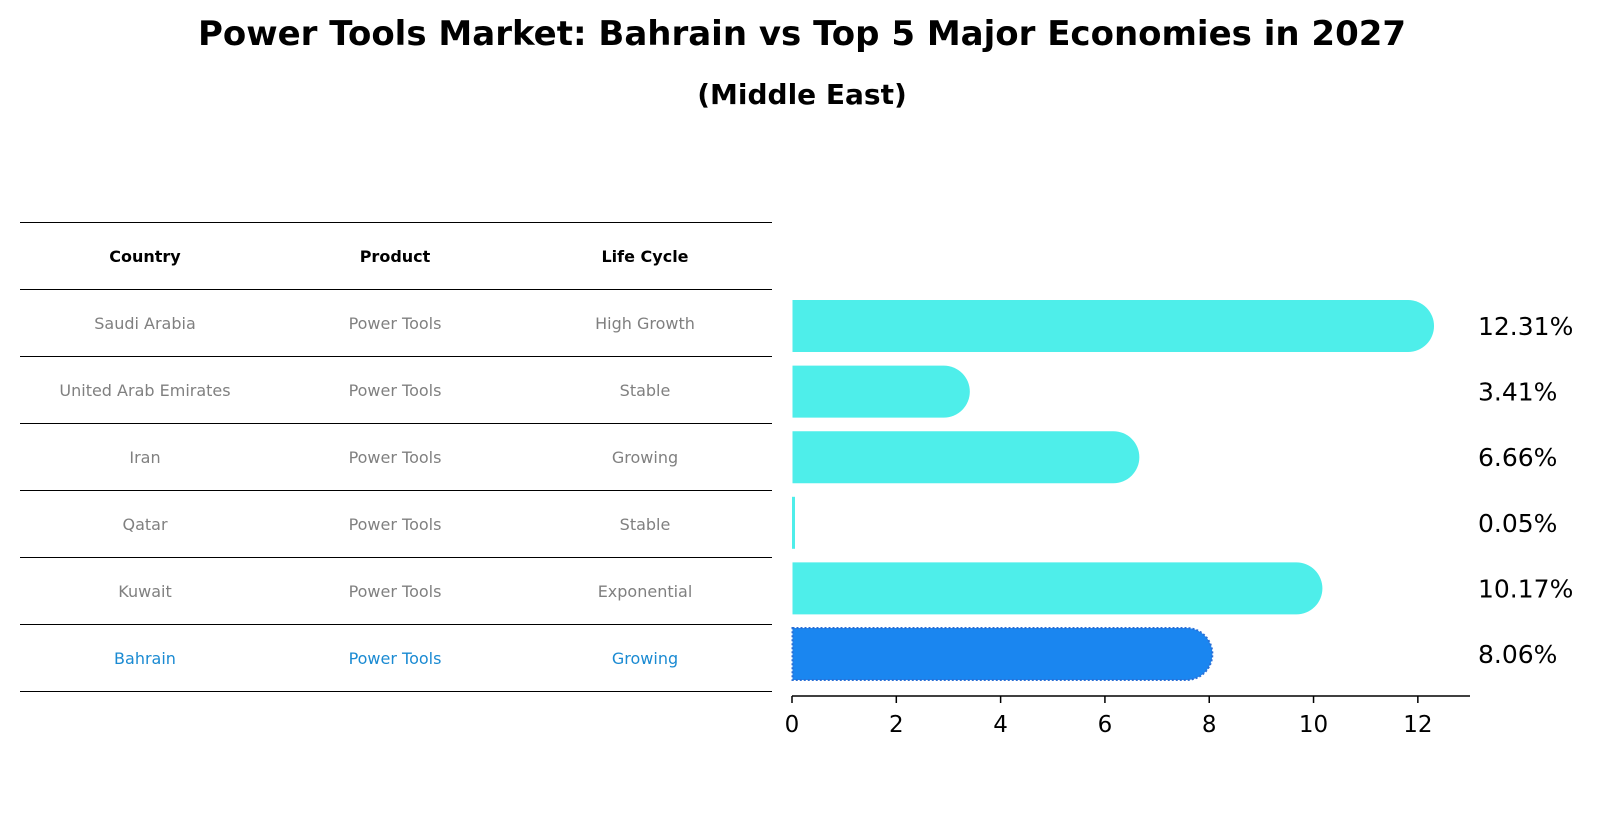  I want to click on bar-saudi-arabia, so click(1113, 326).